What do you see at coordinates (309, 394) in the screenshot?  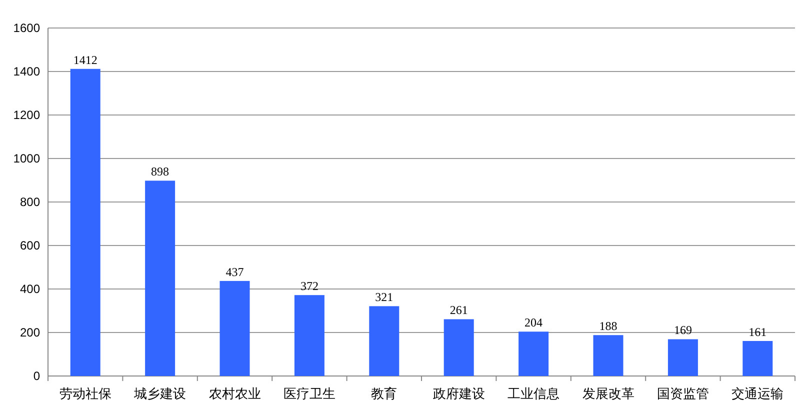 I see `x-tick-label: 医疗卫生` at bounding box center [309, 394].